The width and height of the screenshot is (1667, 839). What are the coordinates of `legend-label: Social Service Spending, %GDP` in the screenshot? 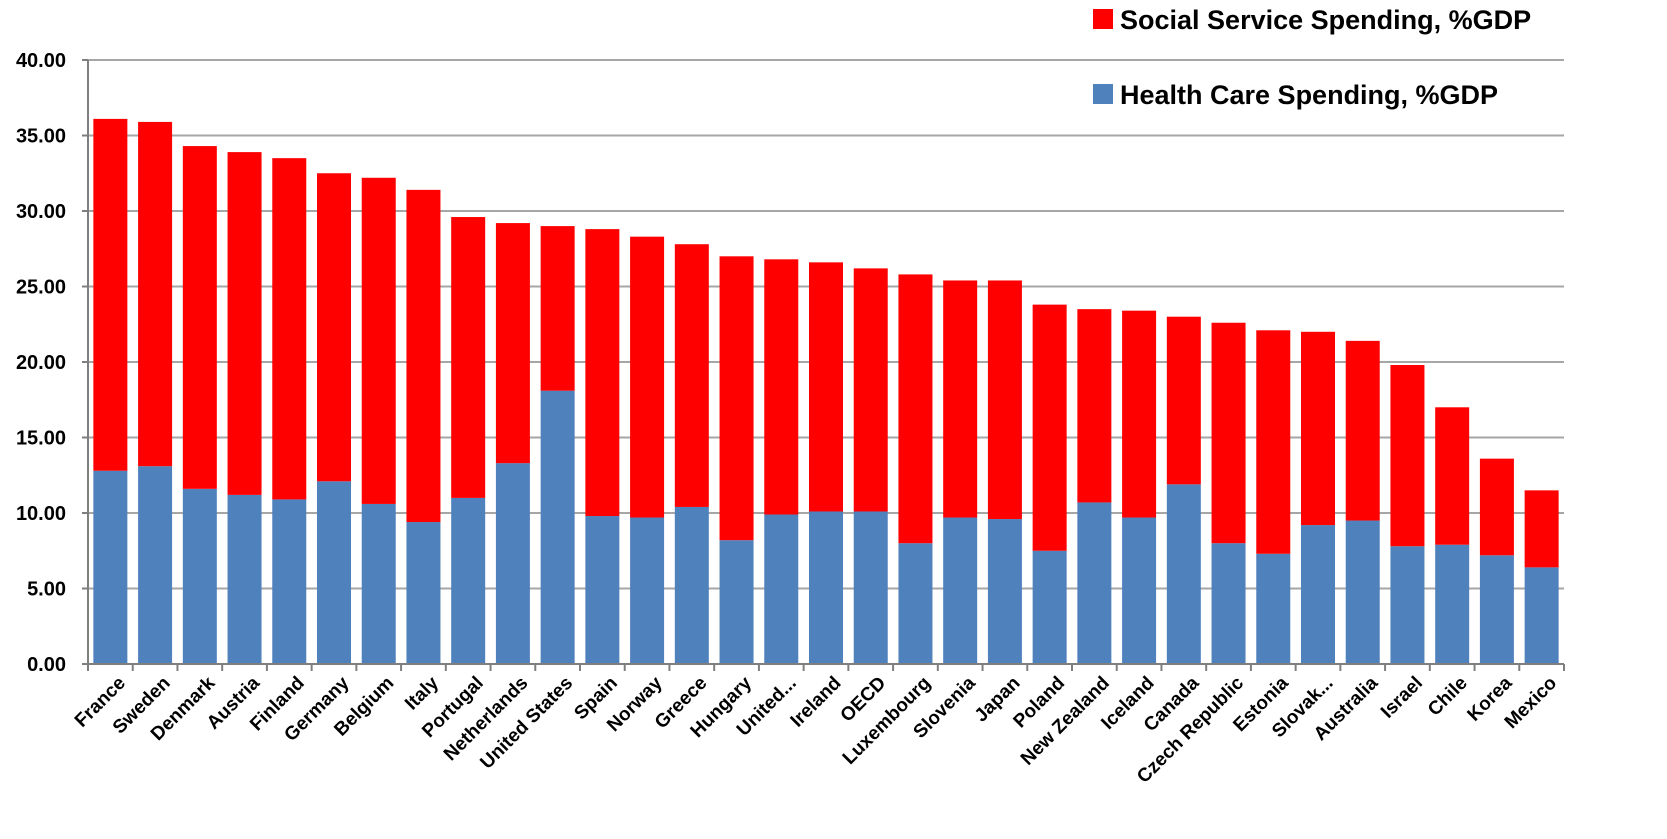 It's located at (1325, 20).